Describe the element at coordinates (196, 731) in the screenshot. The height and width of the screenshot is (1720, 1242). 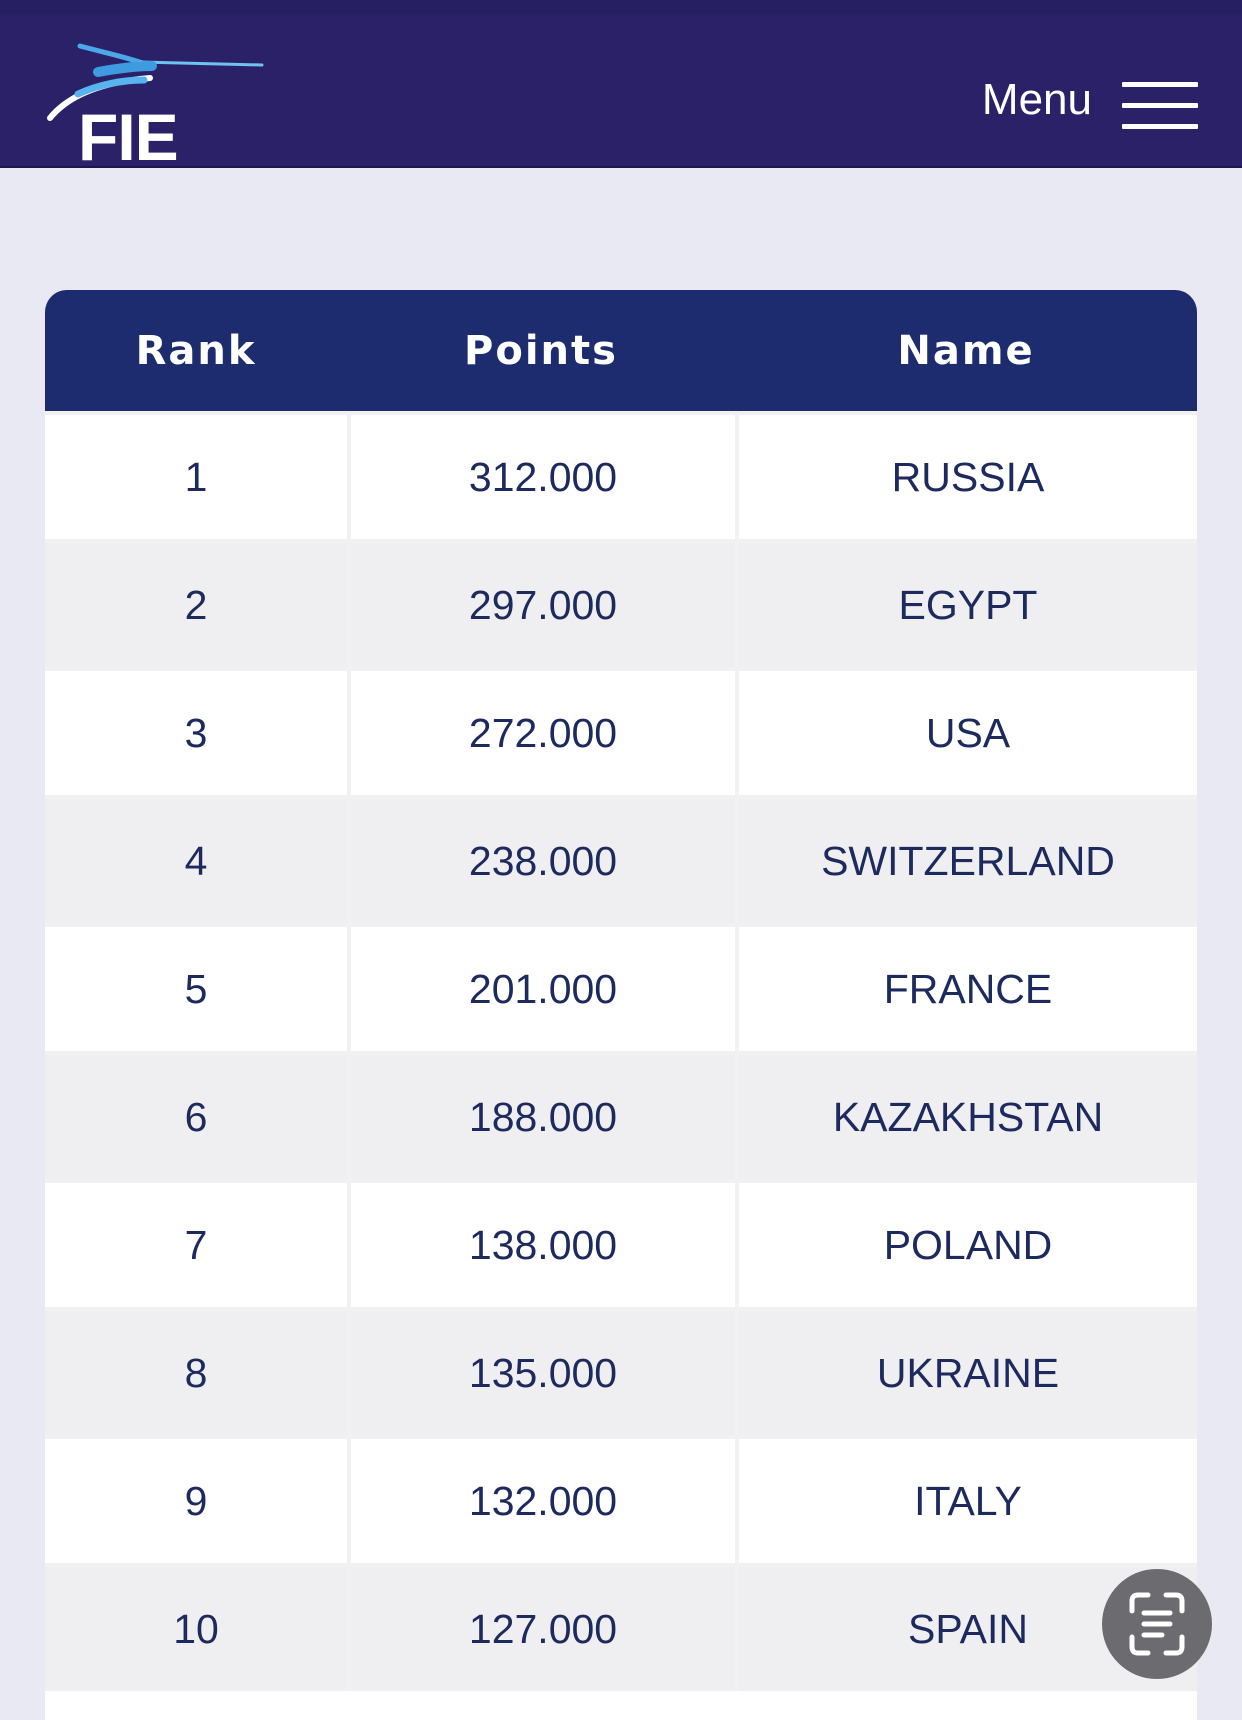
I see `rank-cell: 3` at that location.